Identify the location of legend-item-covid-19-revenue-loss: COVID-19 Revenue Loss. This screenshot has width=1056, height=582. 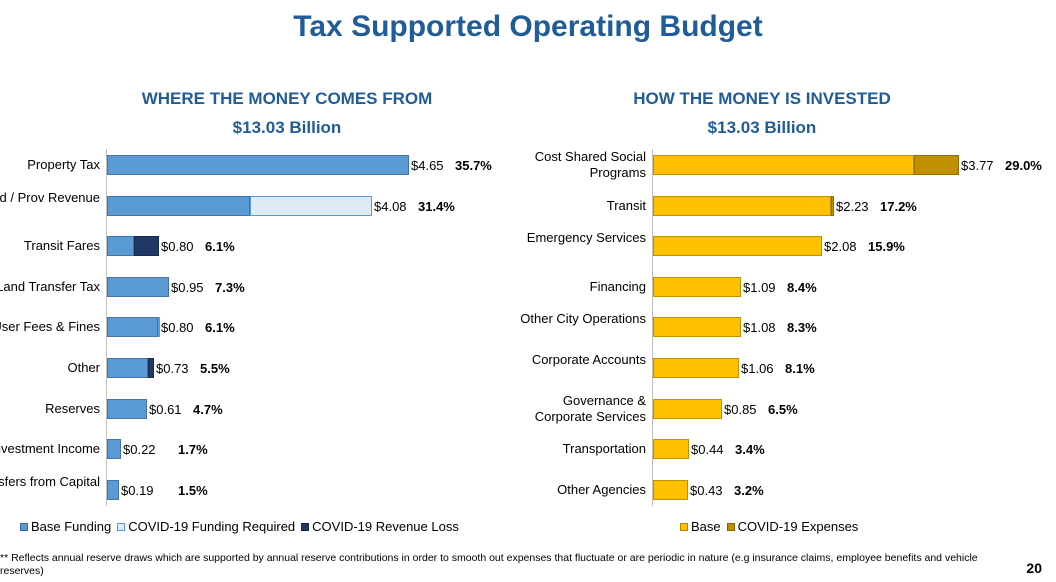
(380, 526).